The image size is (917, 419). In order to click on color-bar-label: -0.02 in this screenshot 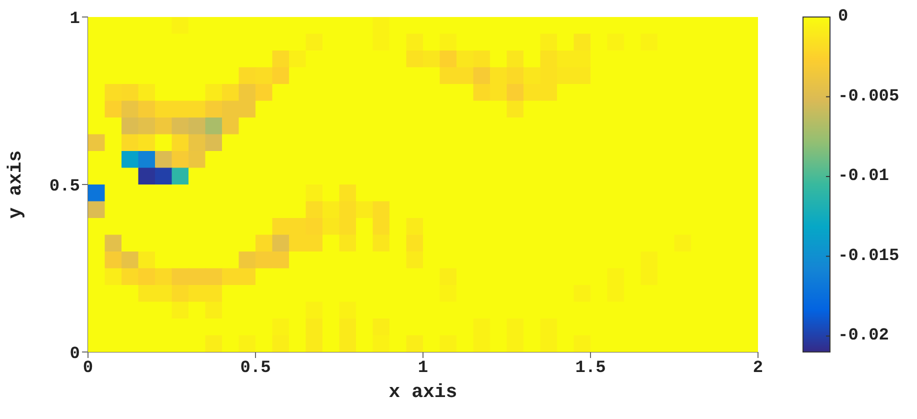, I will do `click(864, 336)`.